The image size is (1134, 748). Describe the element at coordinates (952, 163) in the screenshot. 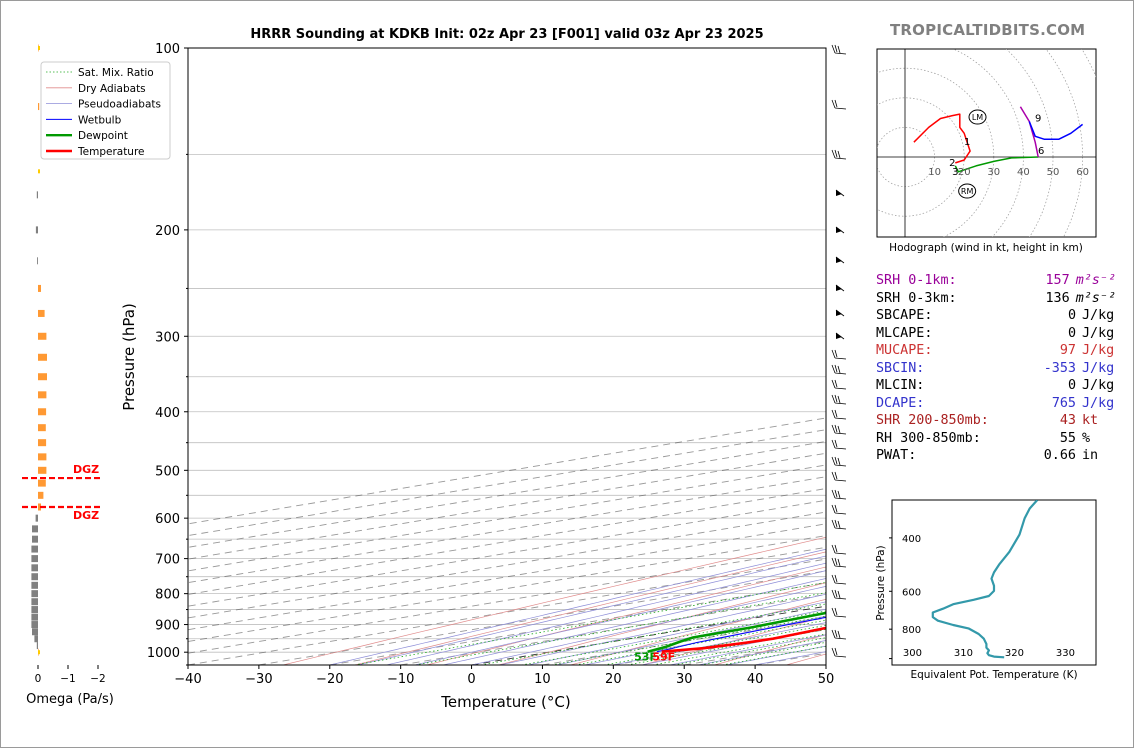

I see `hodograph-height-label: 2` at that location.